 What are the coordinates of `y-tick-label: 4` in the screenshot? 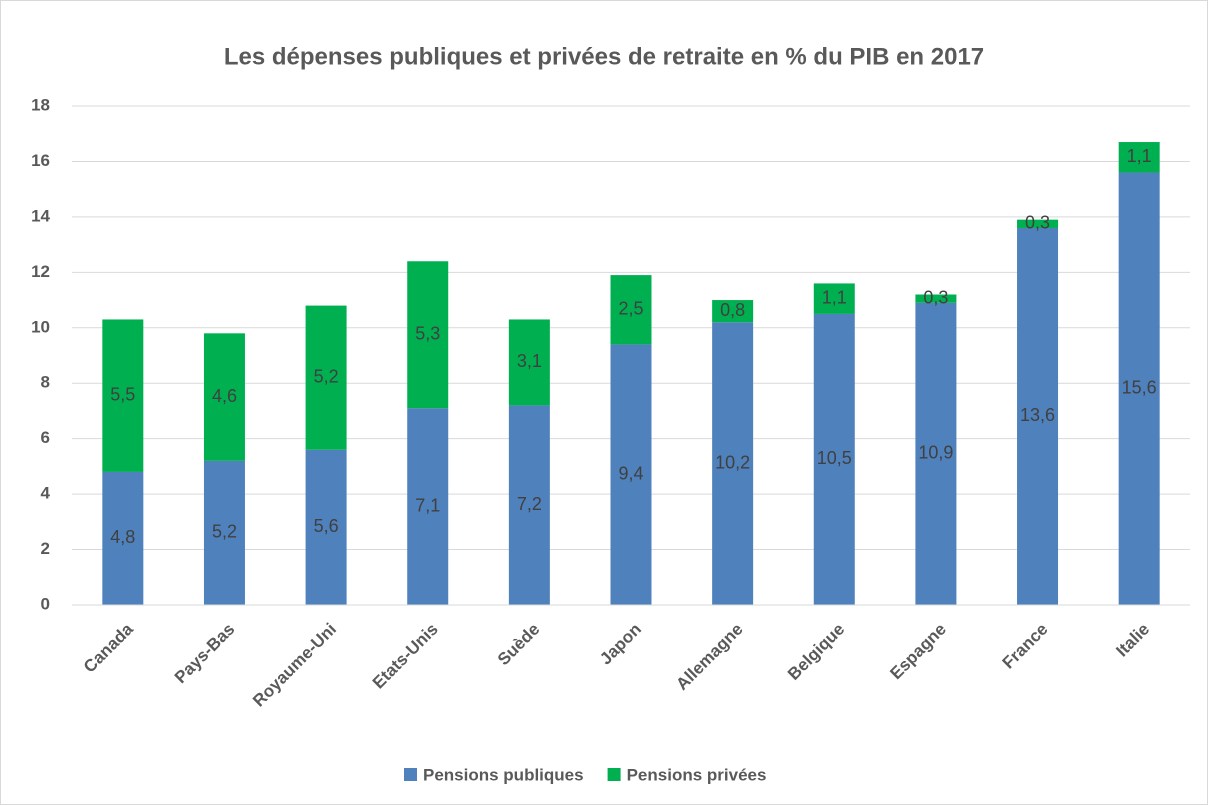 It's located at (46, 493).